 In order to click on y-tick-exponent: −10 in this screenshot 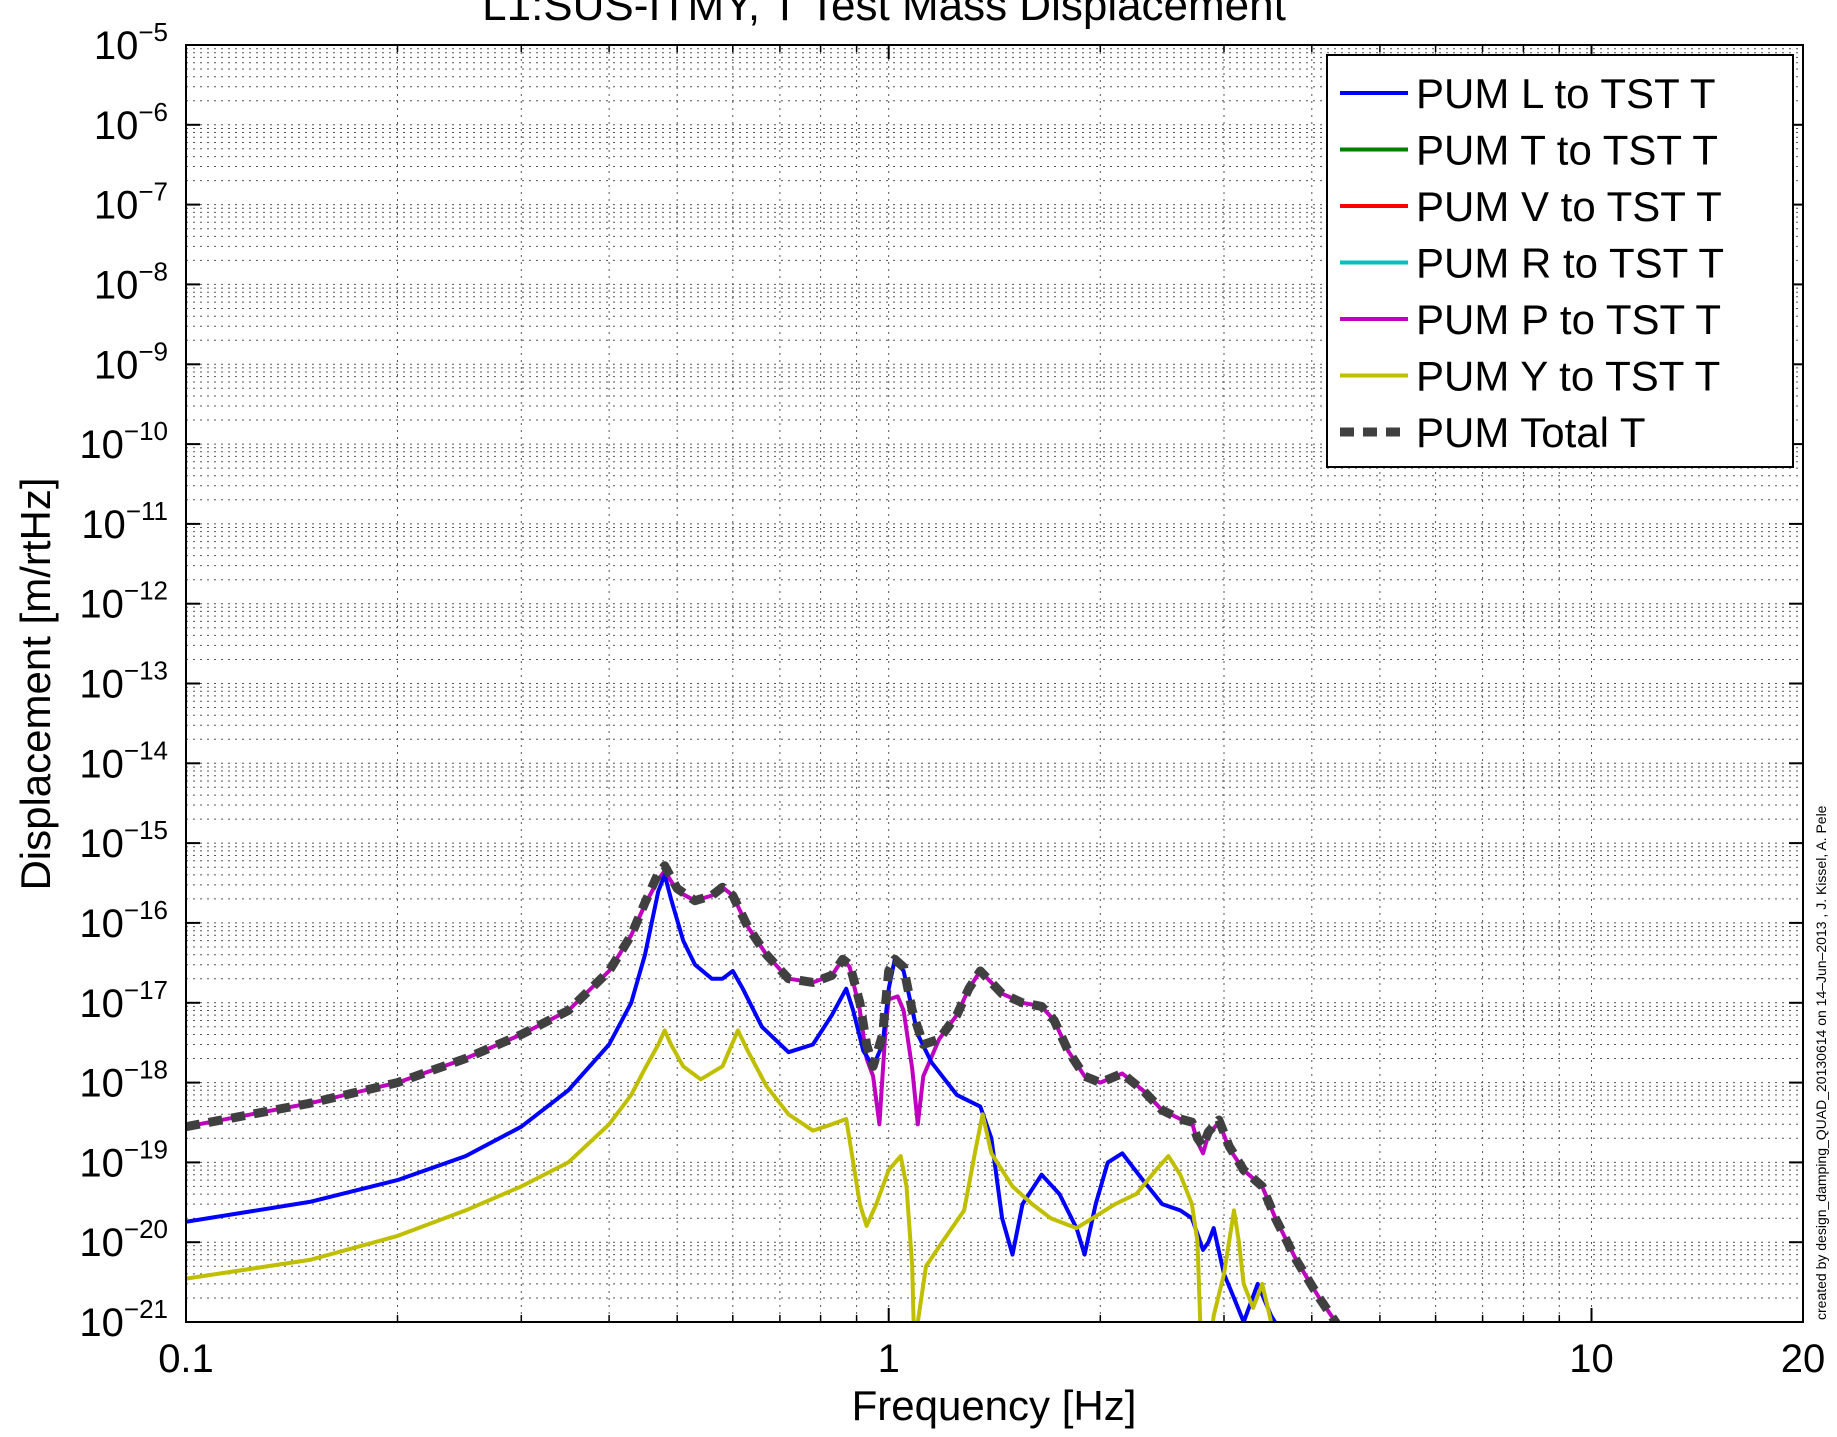, I will do `click(146, 431)`.